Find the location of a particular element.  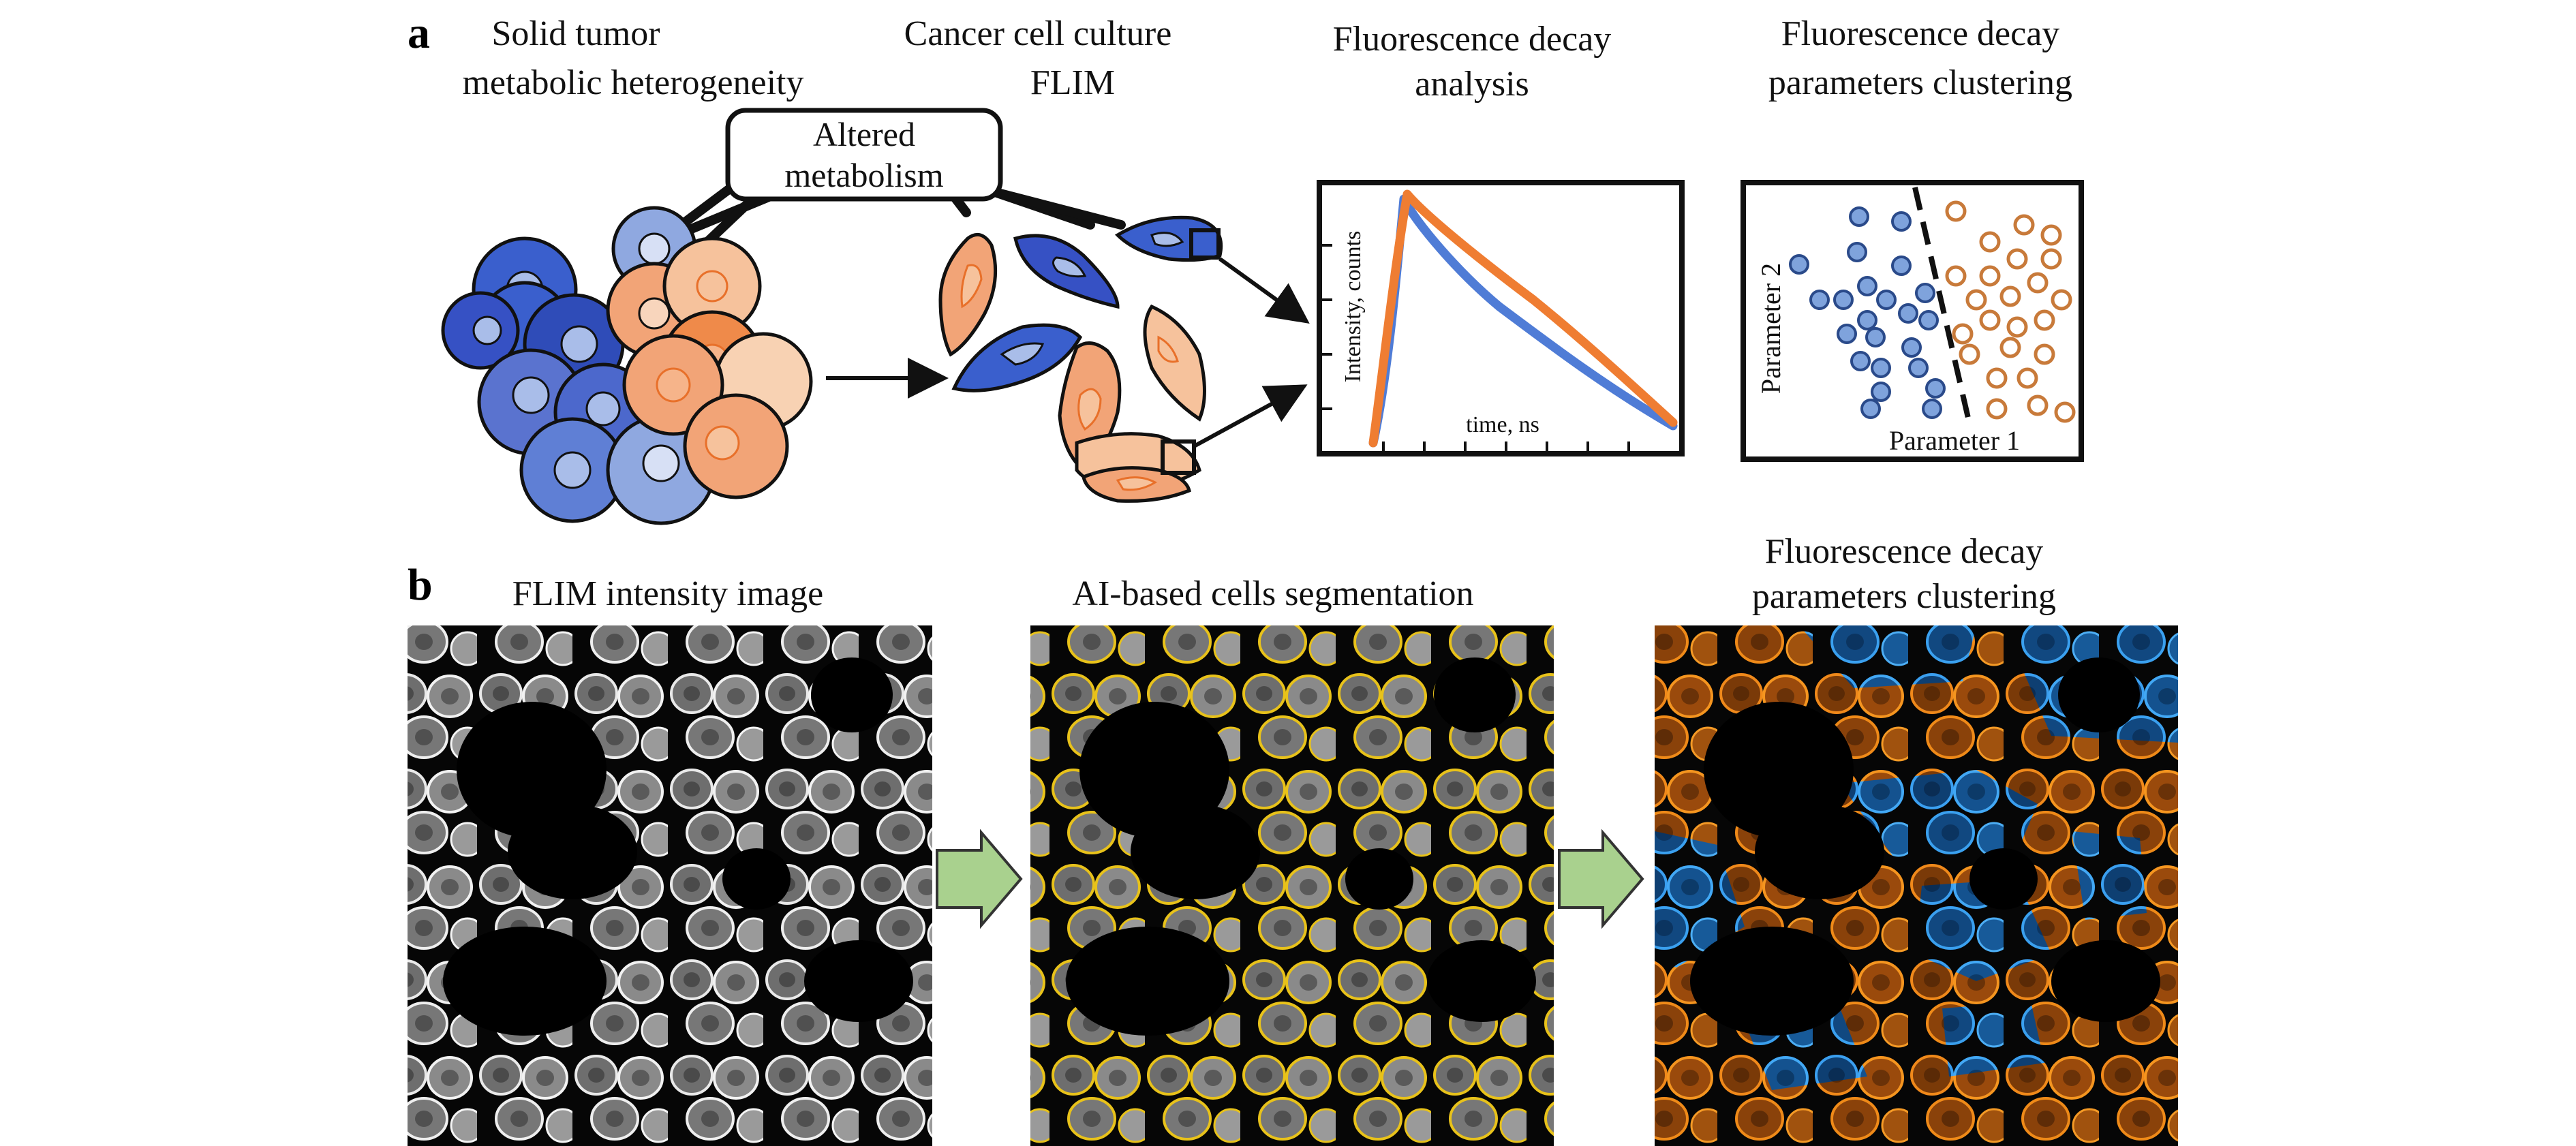

altered-box-line2: metabolism is located at coordinates (864, 175).